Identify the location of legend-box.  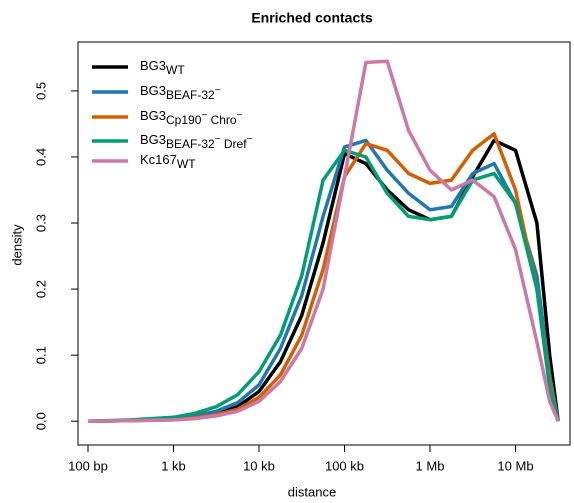
(198, 111).